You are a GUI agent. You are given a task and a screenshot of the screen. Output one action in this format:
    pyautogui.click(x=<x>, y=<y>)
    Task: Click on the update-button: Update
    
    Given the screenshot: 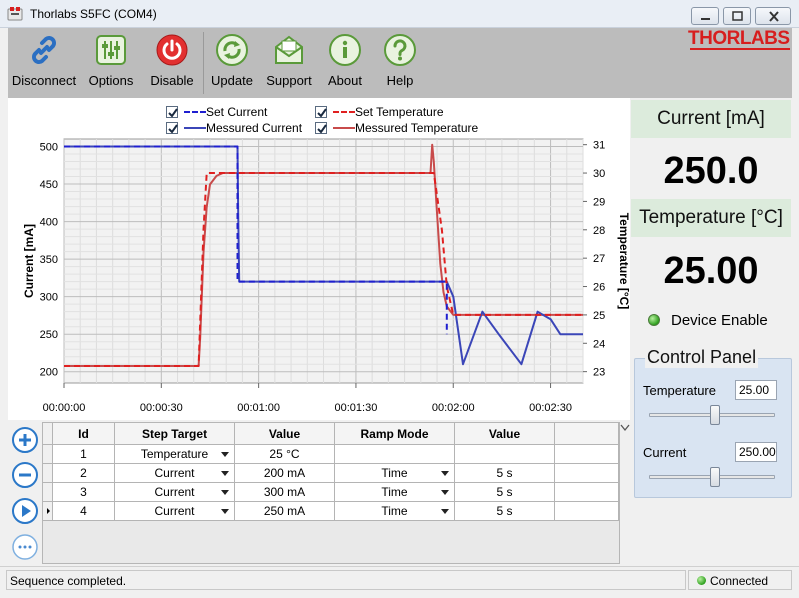 What is the action you would take?
    pyautogui.click(x=232, y=63)
    